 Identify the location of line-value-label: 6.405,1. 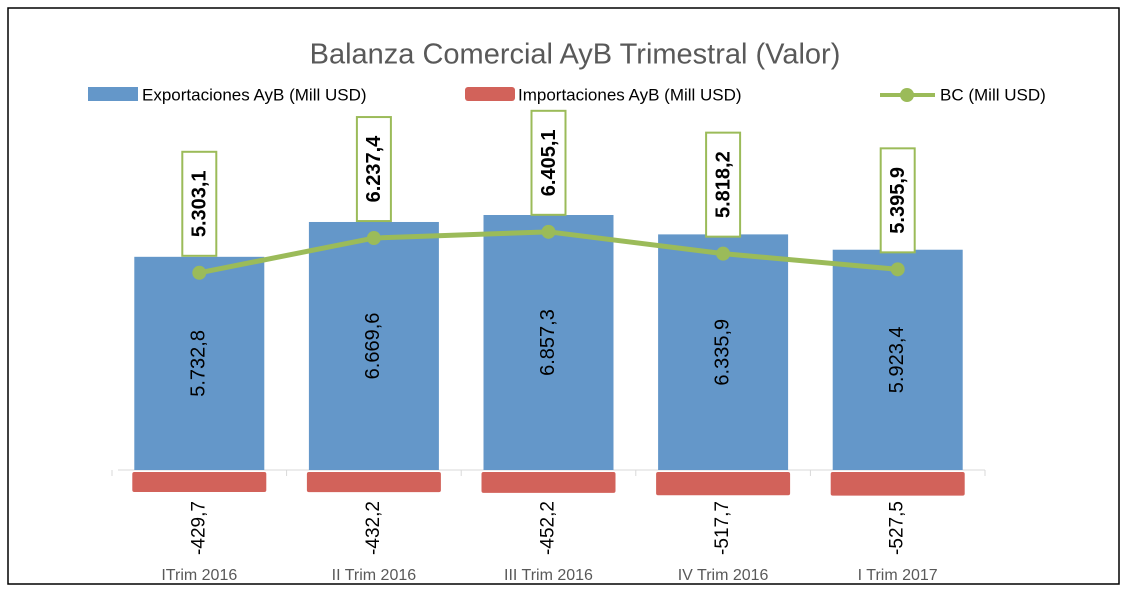
(549, 162).